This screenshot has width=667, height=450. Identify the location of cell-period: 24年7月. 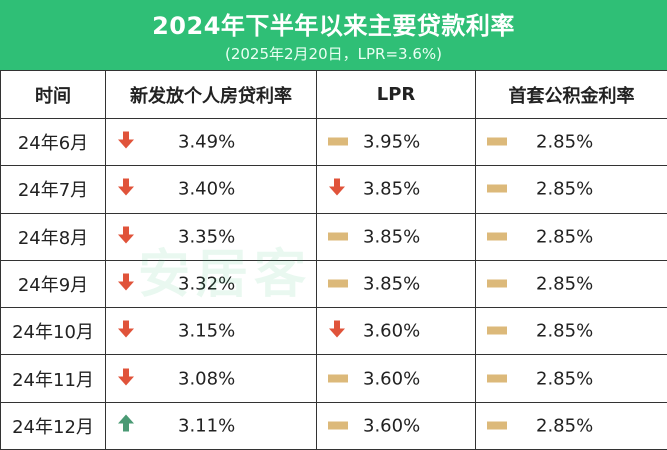
(53, 189).